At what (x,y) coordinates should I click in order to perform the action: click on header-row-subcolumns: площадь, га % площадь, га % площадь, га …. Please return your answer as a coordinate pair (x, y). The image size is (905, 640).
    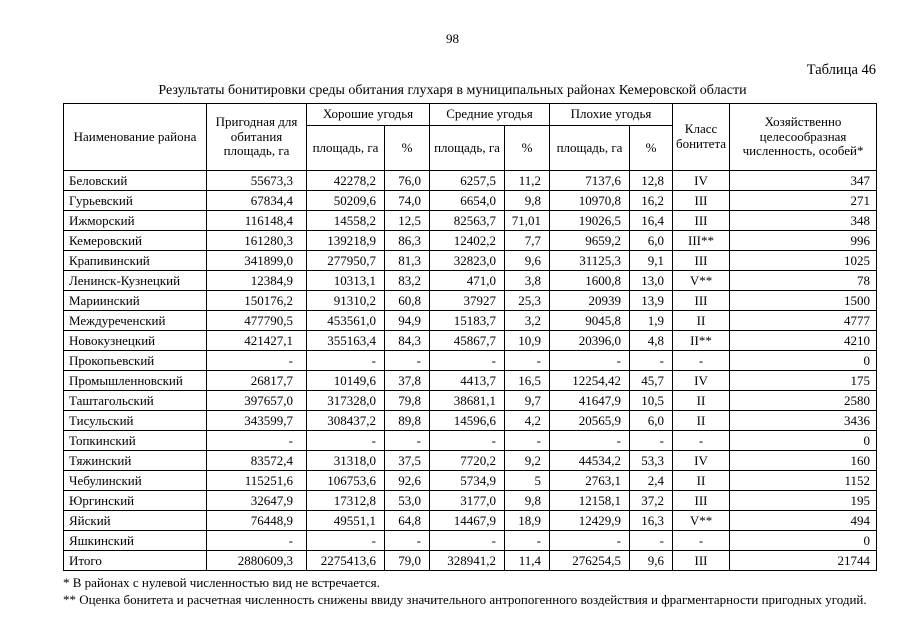
    Looking at the image, I should click on (470, 148).